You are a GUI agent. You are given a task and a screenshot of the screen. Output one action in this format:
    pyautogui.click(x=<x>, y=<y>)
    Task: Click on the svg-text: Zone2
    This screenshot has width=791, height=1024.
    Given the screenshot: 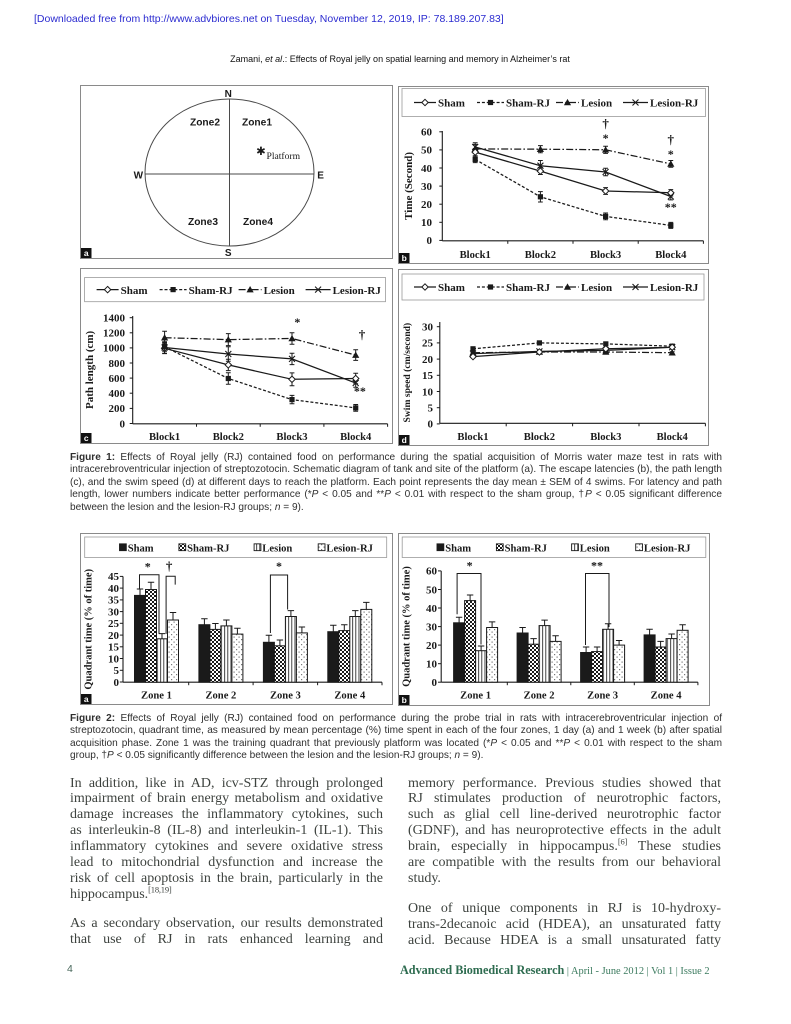 What is the action you would take?
    pyautogui.click(x=205, y=123)
    